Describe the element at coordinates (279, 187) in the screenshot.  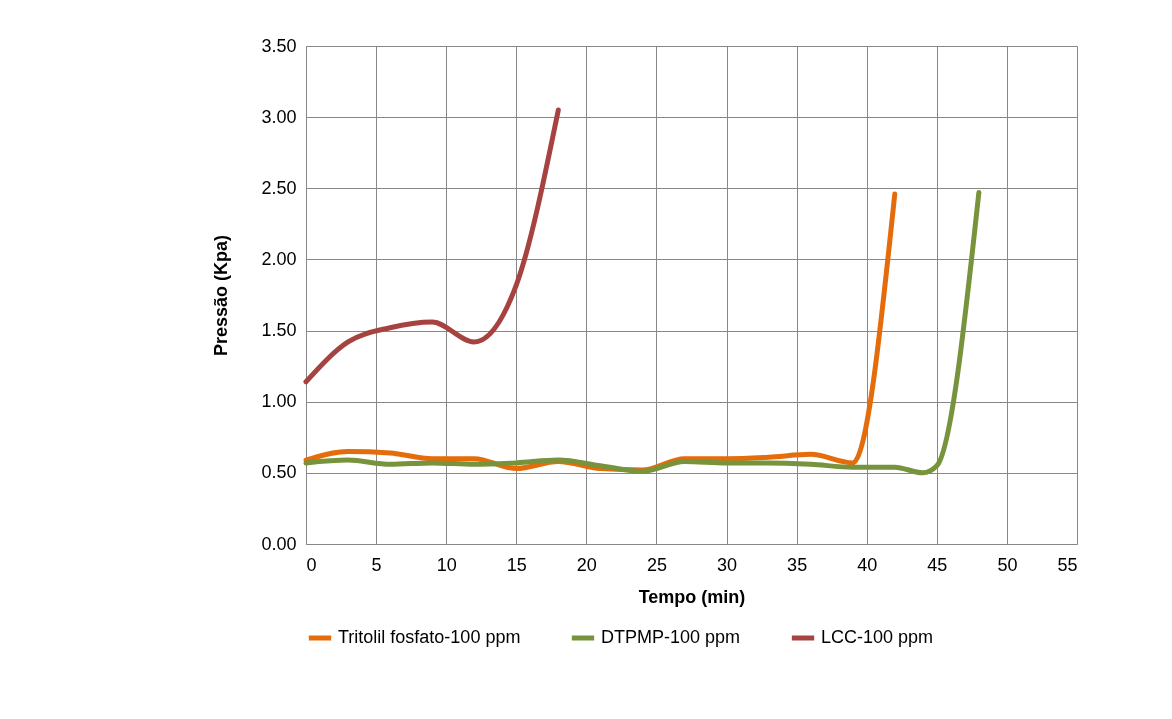
I see `y-tick-label: 2.50` at that location.